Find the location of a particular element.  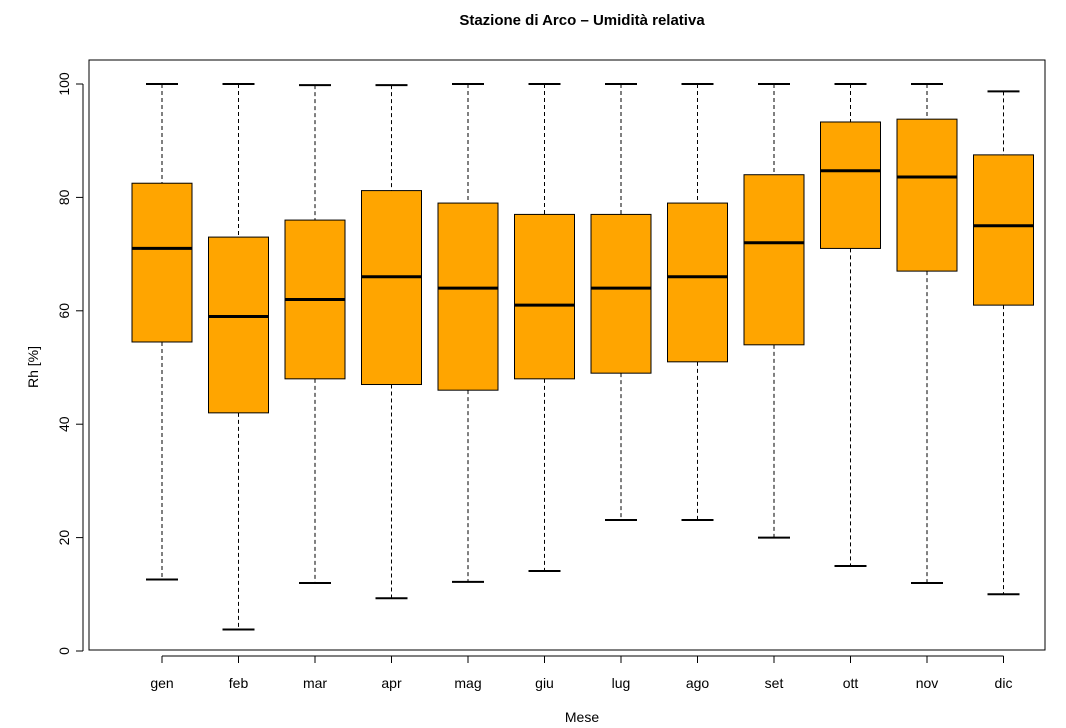

chart-title: Stazione di Arco – Umidità relativa is located at coordinates (582, 20).